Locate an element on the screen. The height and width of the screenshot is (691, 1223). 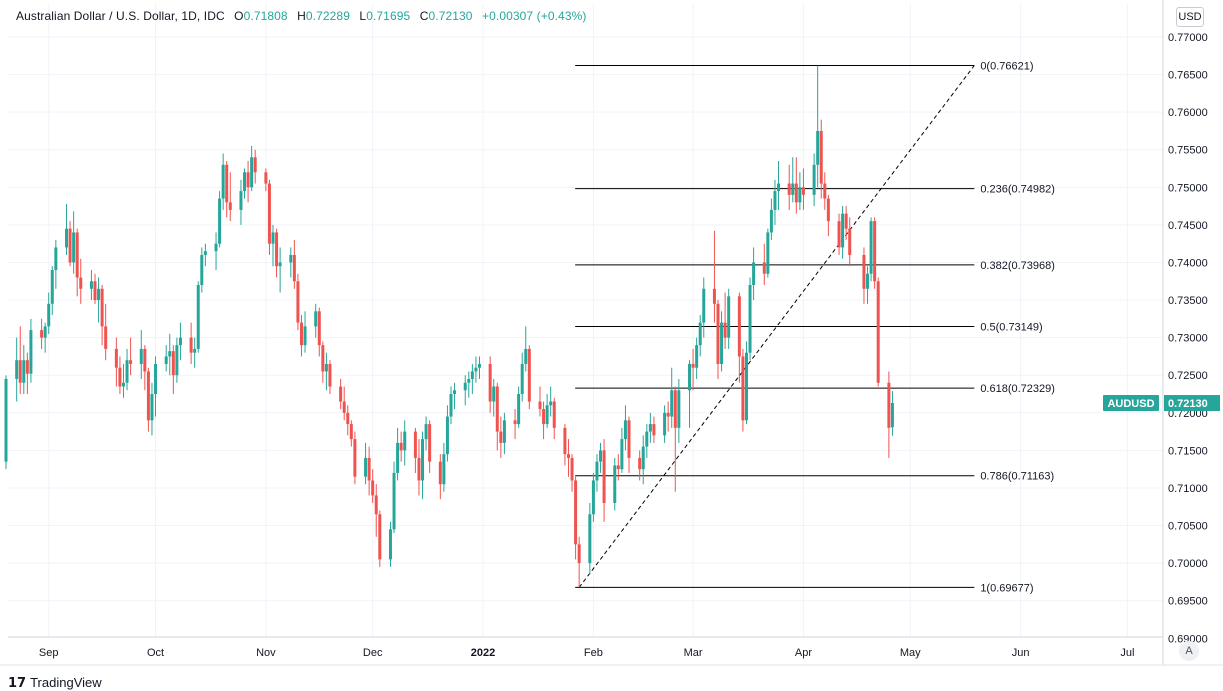
open-label: O is located at coordinates (239, 16).